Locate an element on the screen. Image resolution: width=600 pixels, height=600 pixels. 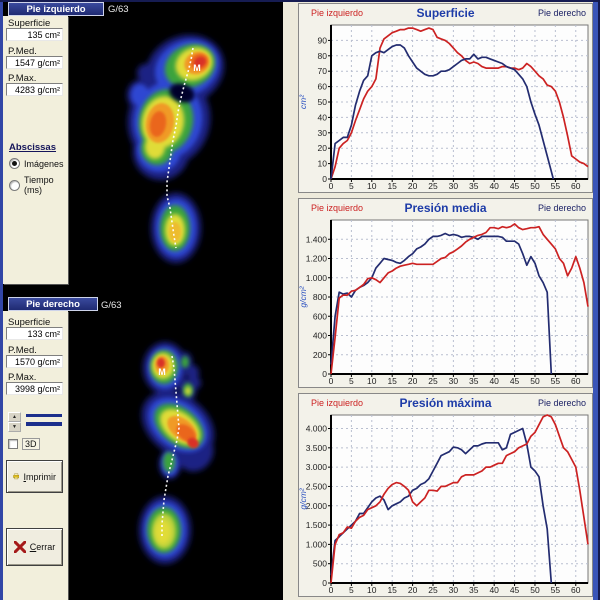
svg-text: 3.000 is located at coordinates (317, 467).